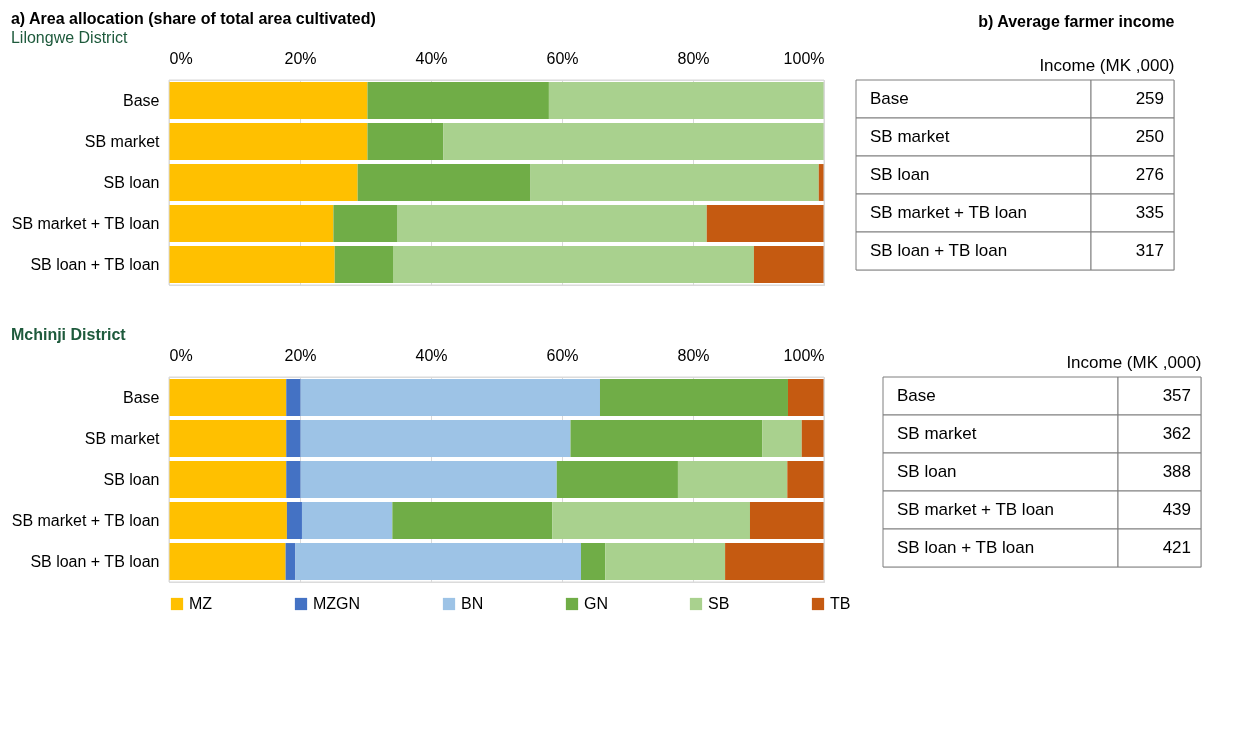 Image resolution: width=1258 pixels, height=746 pixels. I want to click on legend-label: SB, so click(719, 603).